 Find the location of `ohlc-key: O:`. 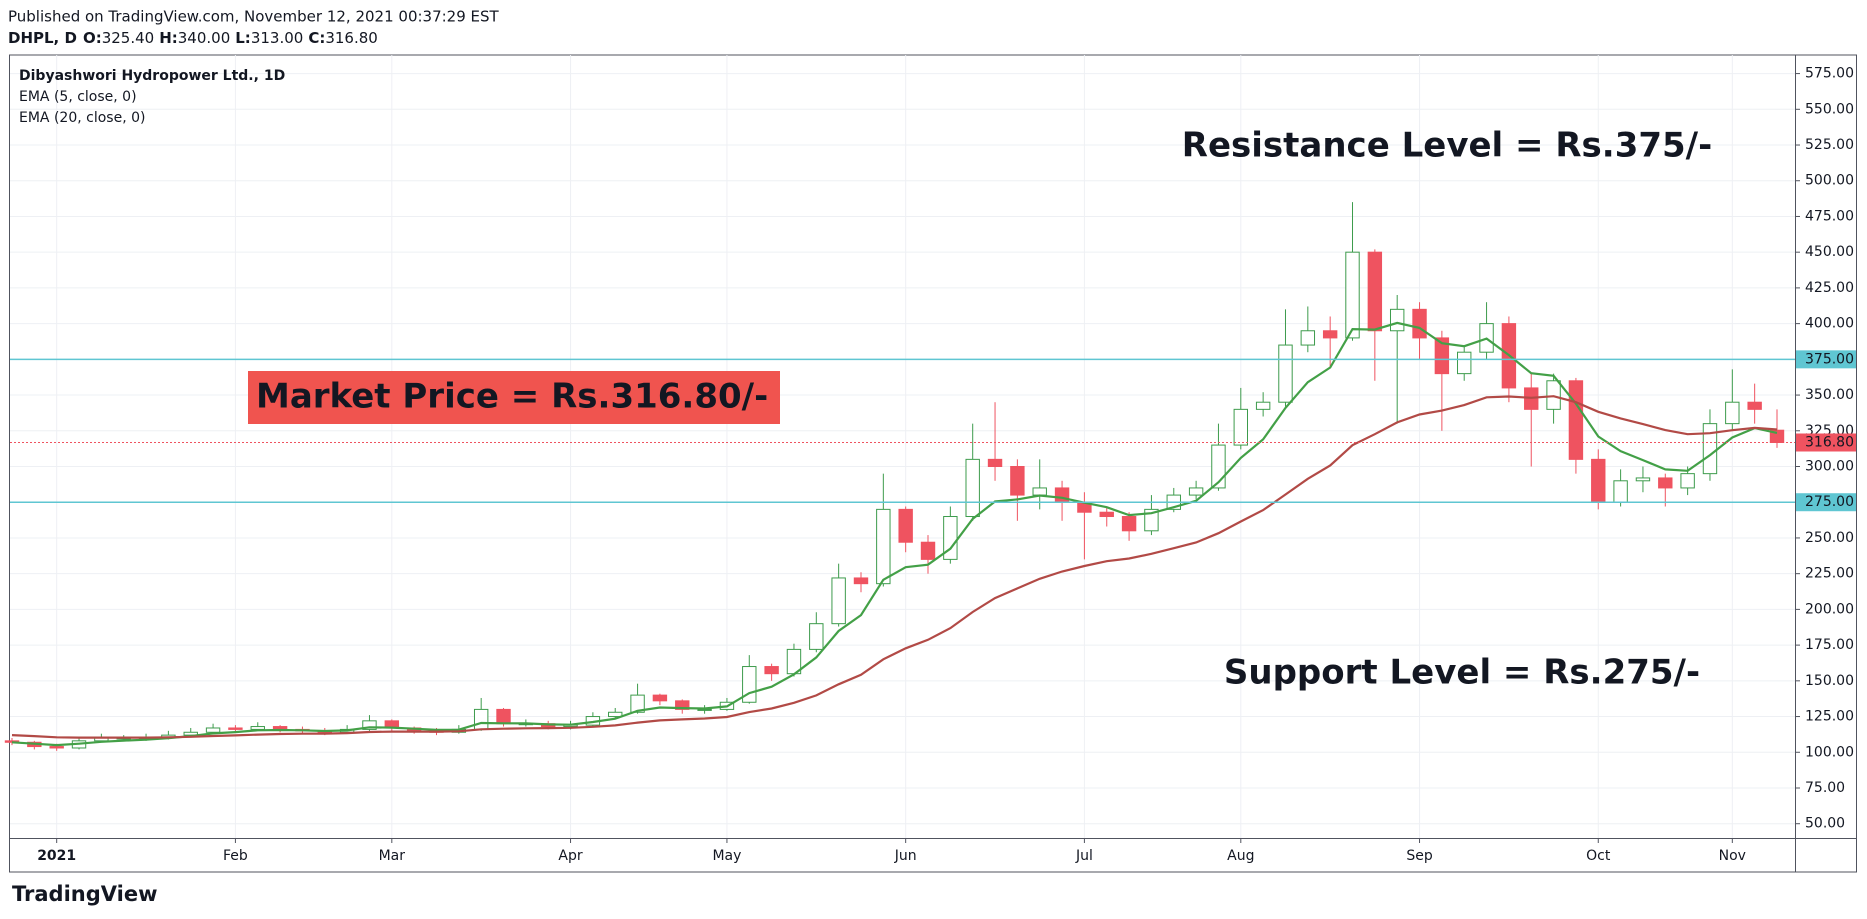

ohlc-key: O: is located at coordinates (92, 38).